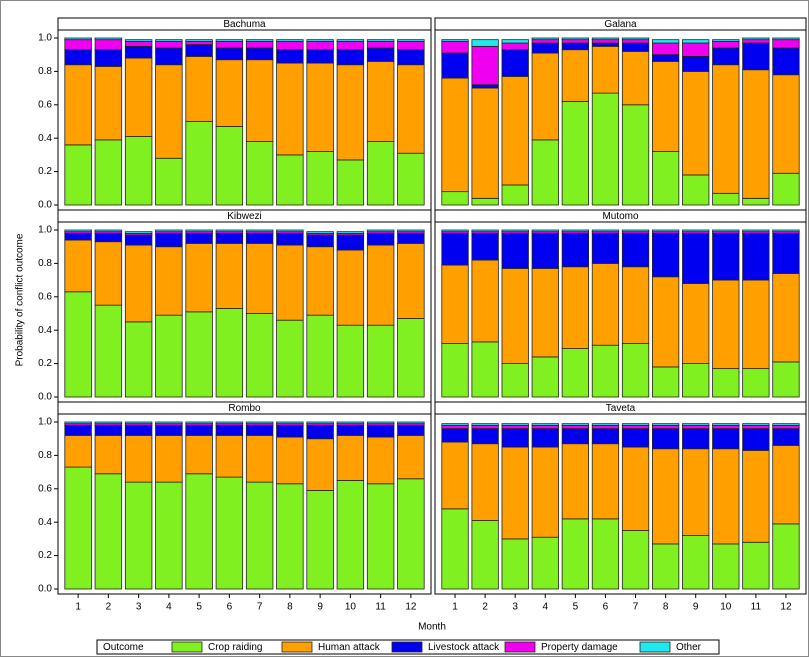 The image size is (809, 657). I want to click on panel-title: Galana, so click(620, 24).